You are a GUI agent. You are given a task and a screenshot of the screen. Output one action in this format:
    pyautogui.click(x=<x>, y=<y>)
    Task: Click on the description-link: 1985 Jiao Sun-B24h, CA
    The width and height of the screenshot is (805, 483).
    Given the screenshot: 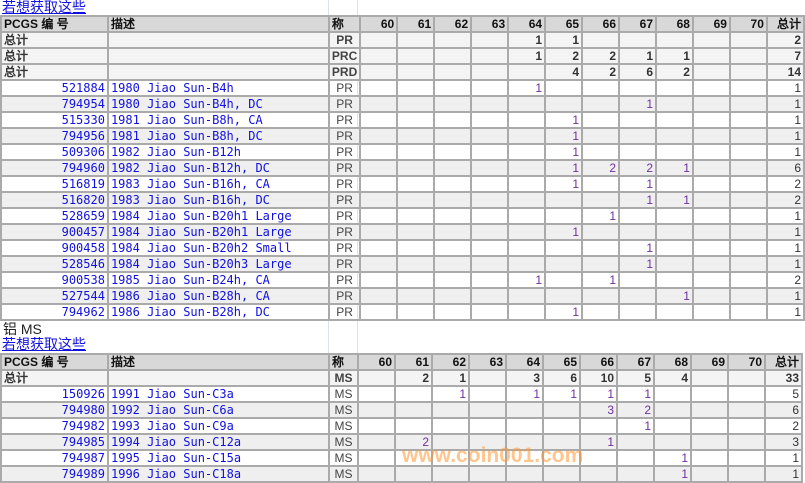 What is the action you would take?
    pyautogui.click(x=218, y=280)
    